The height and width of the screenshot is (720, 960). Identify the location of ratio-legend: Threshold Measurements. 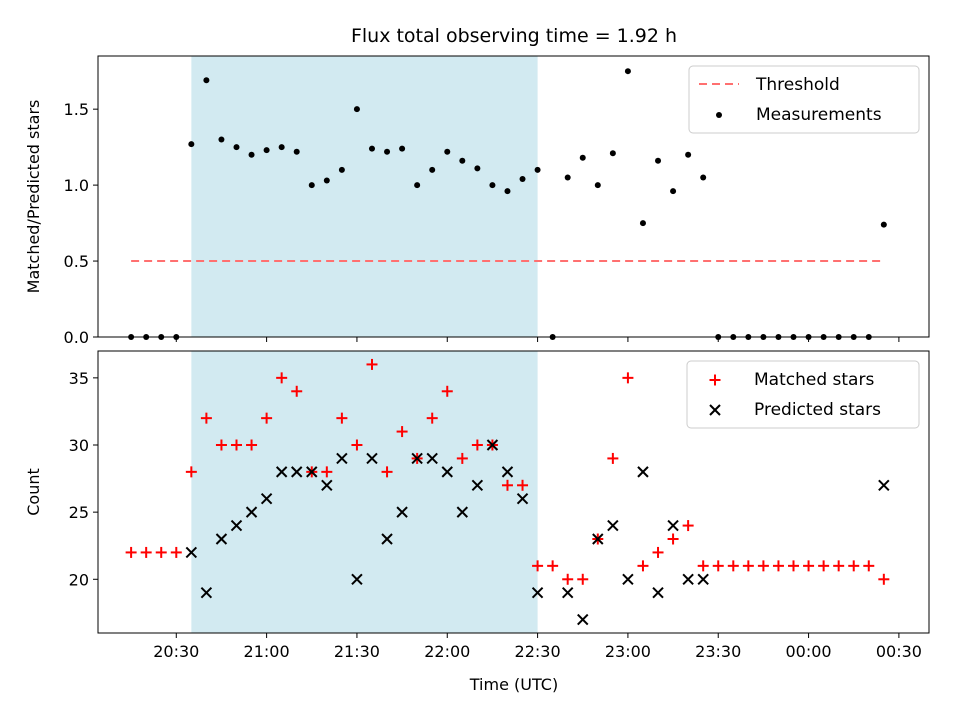
(804, 99).